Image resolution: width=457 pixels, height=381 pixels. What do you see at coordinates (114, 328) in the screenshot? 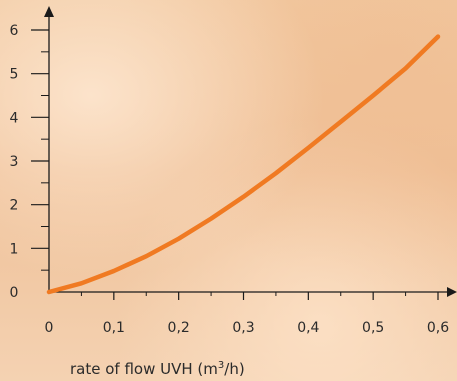
I see `x-tick-label: 0,1` at bounding box center [114, 328].